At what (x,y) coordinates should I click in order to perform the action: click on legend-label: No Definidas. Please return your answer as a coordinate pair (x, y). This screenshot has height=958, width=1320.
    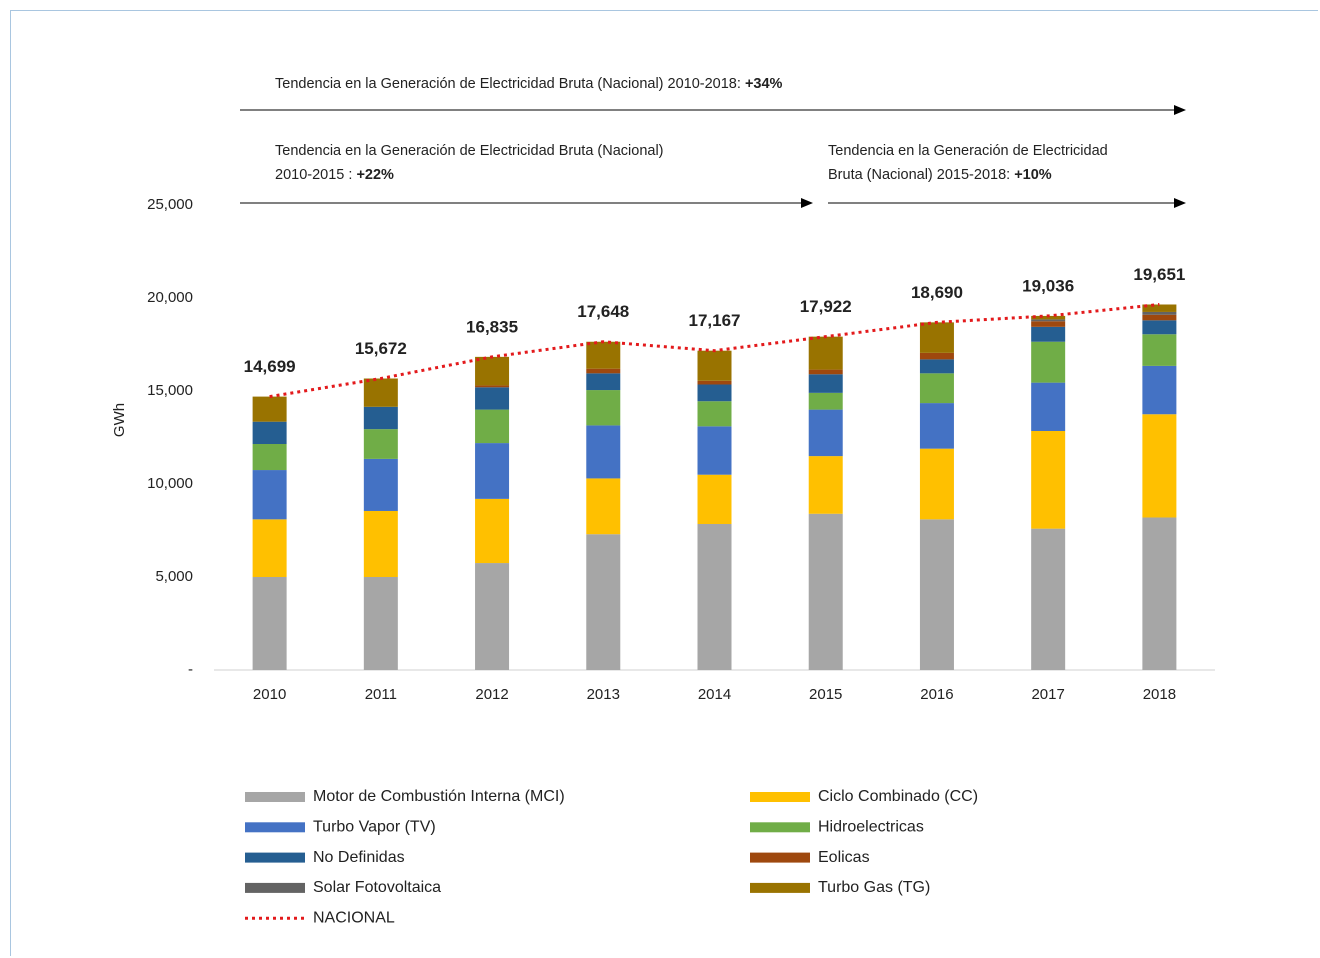
    Looking at the image, I should click on (359, 857).